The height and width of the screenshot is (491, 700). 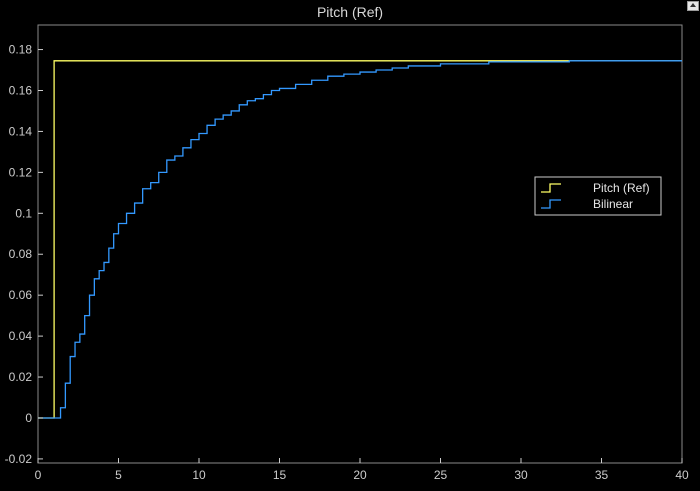 I want to click on y-tick-label: 0.06, so click(x=21, y=295).